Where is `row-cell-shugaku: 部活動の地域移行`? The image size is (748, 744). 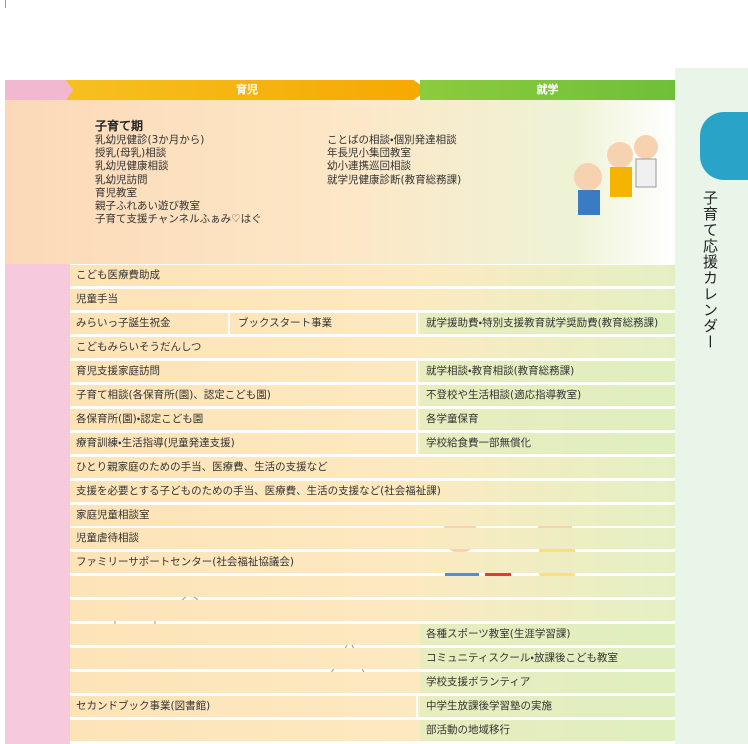
row-cell-shugaku: 部活動の地域移行 is located at coordinates (547, 731).